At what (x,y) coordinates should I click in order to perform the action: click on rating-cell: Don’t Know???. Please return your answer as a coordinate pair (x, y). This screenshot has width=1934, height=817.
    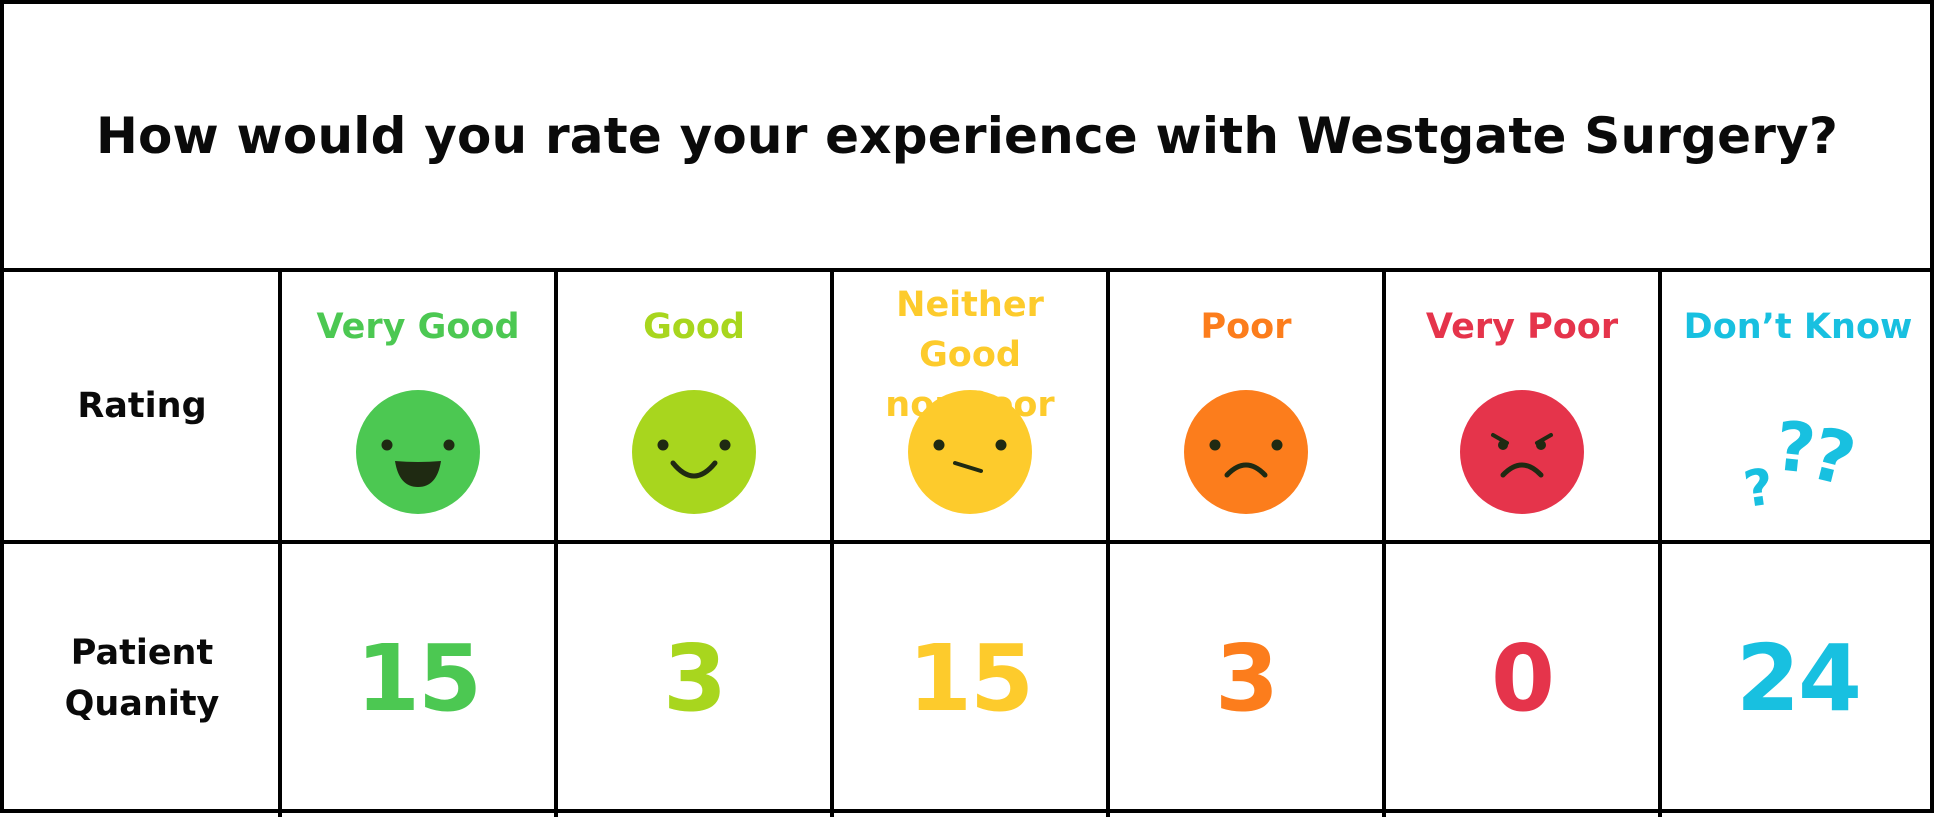
    Looking at the image, I should click on (1797, 406).